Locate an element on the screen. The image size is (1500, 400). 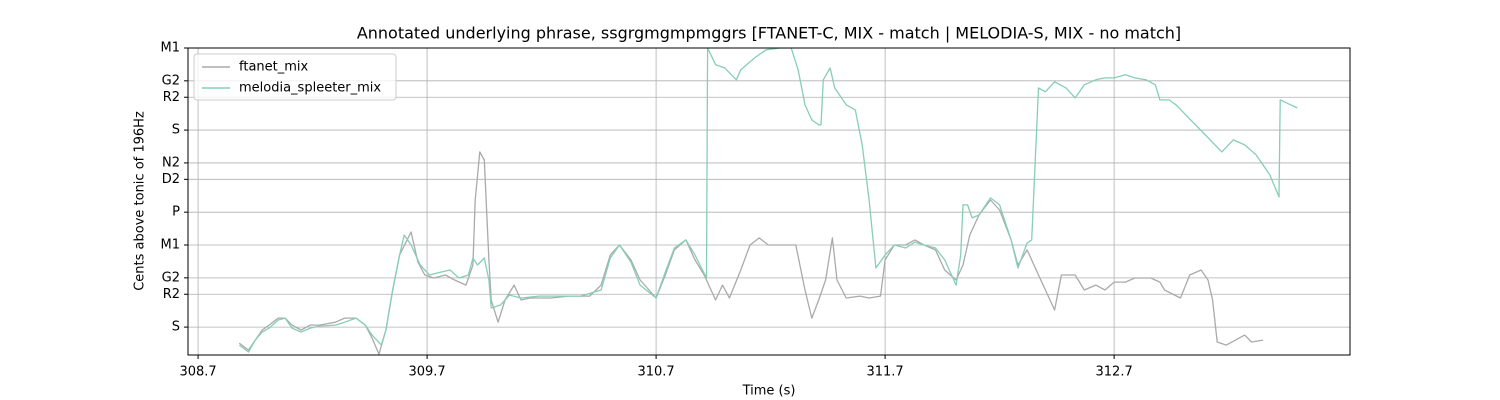
x-tick-label: 309.7 is located at coordinates (426, 372).